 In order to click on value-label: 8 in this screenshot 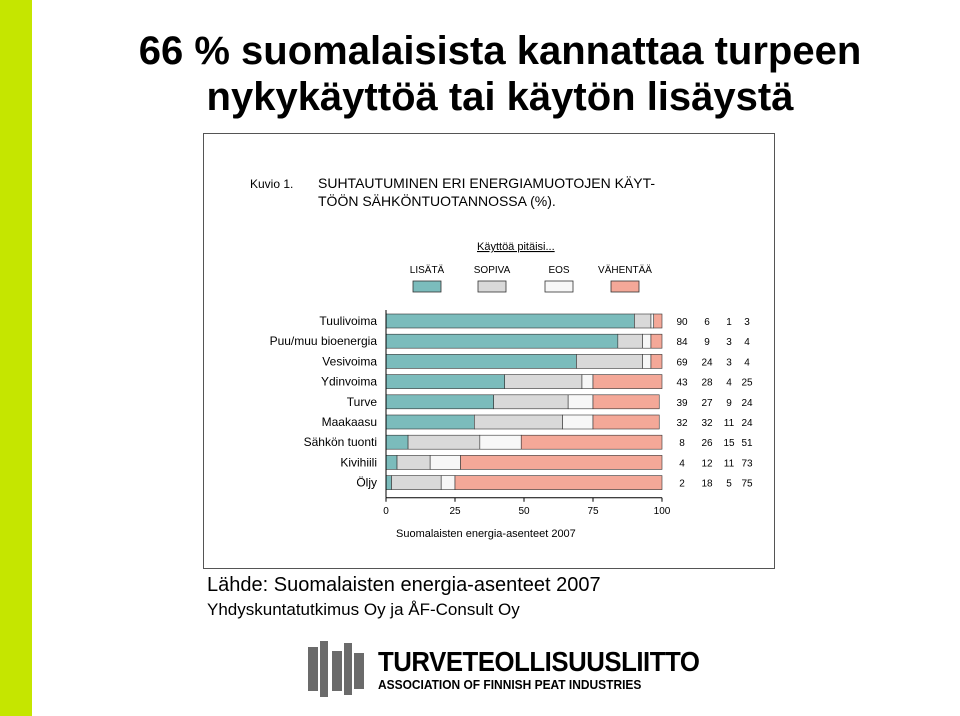, I will do `click(682, 443)`.